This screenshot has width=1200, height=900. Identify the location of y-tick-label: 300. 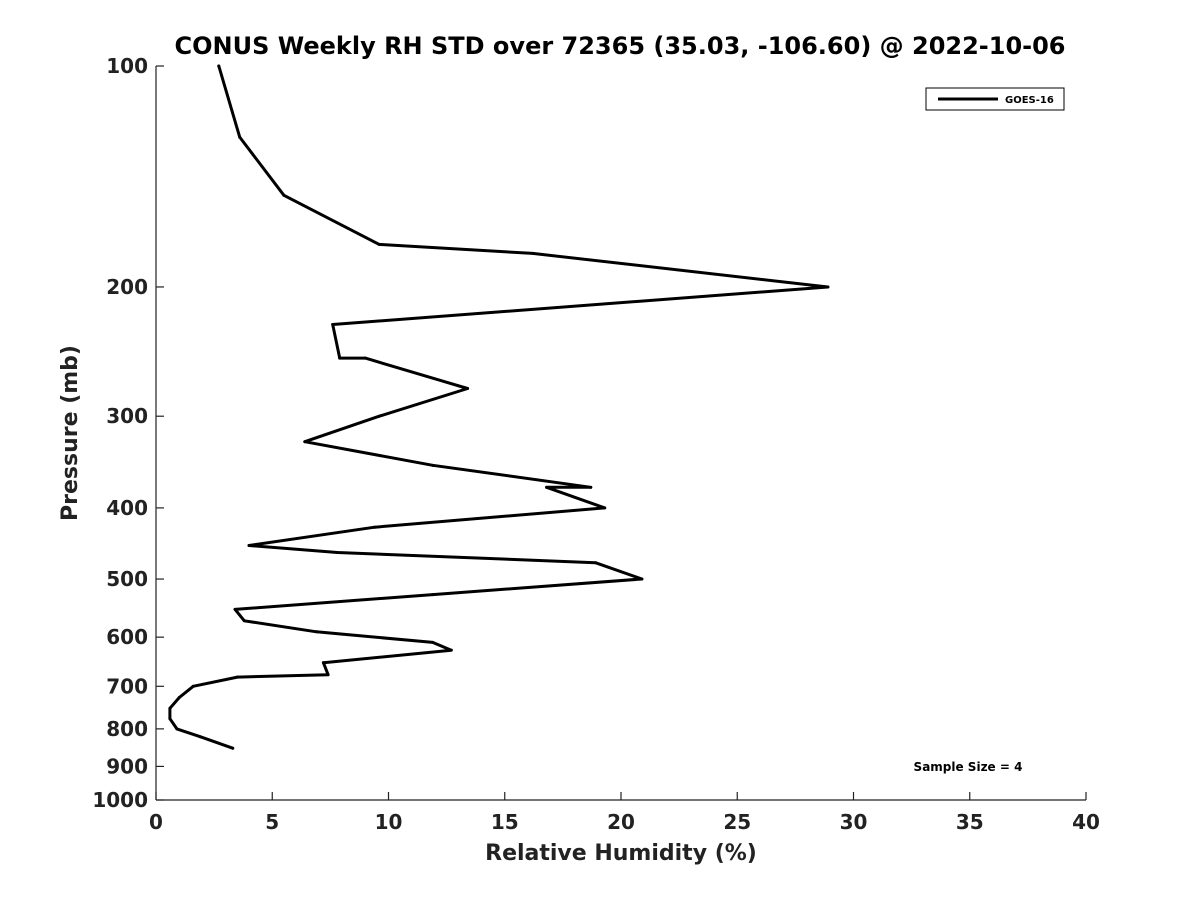
(127, 416).